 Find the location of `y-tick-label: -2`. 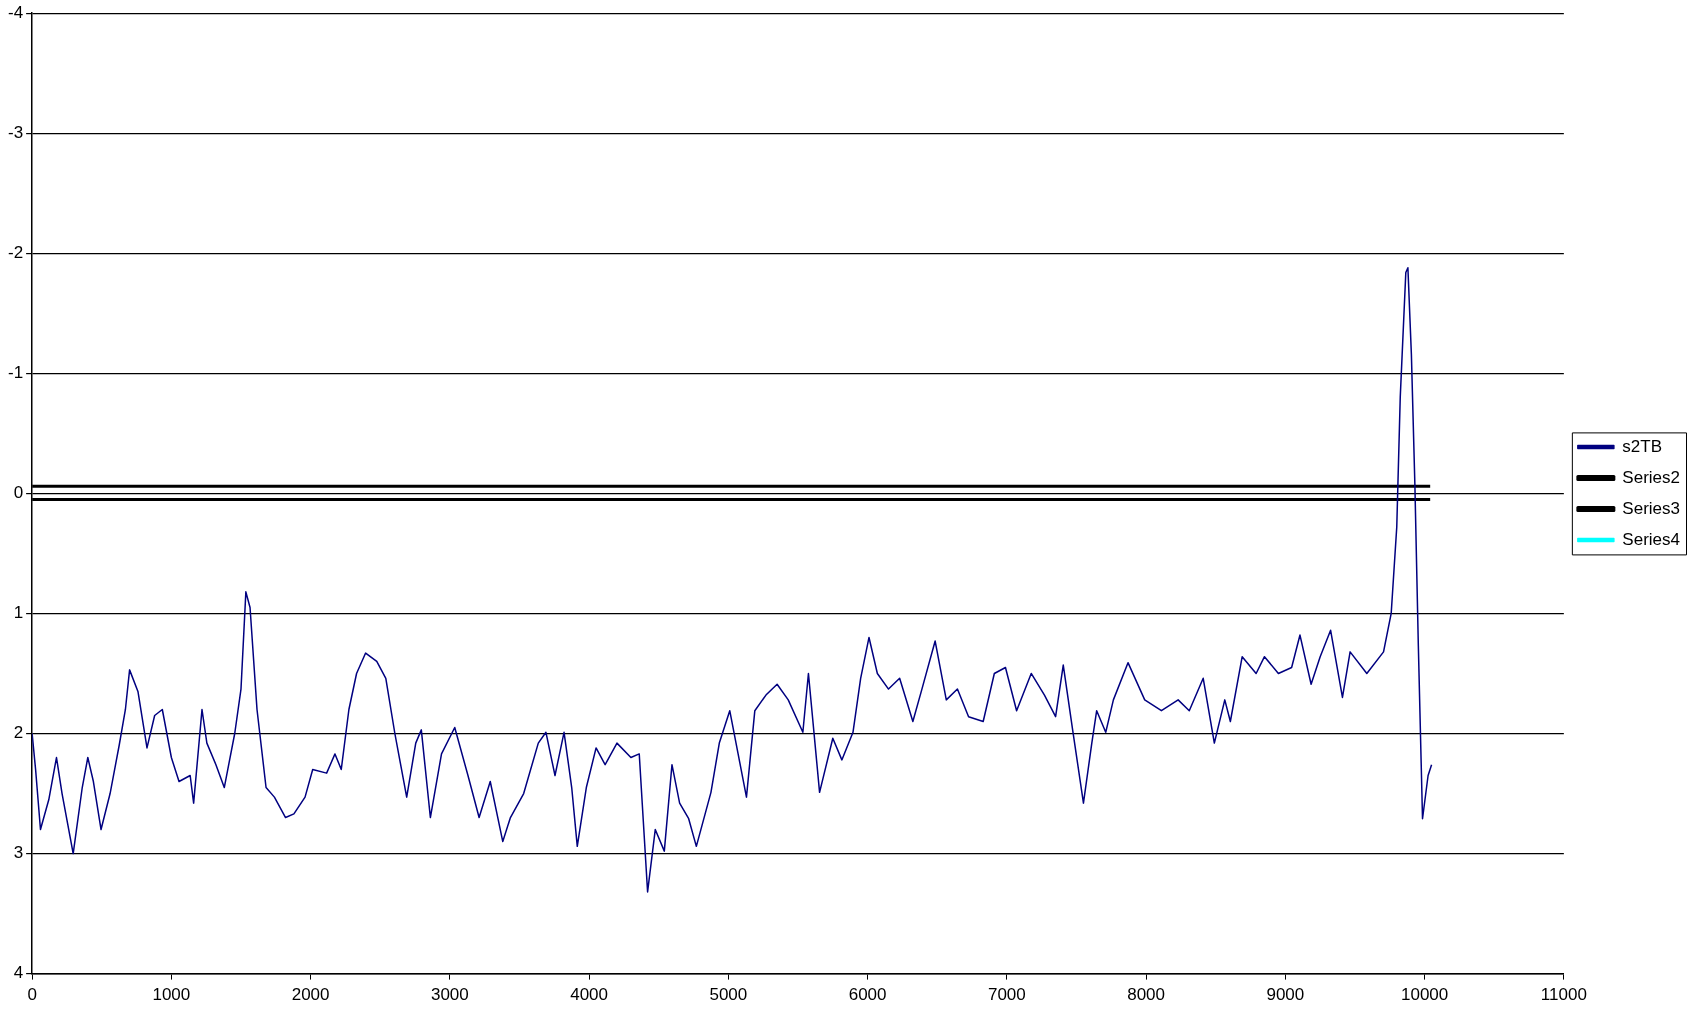

y-tick-label: -2 is located at coordinates (15, 252).